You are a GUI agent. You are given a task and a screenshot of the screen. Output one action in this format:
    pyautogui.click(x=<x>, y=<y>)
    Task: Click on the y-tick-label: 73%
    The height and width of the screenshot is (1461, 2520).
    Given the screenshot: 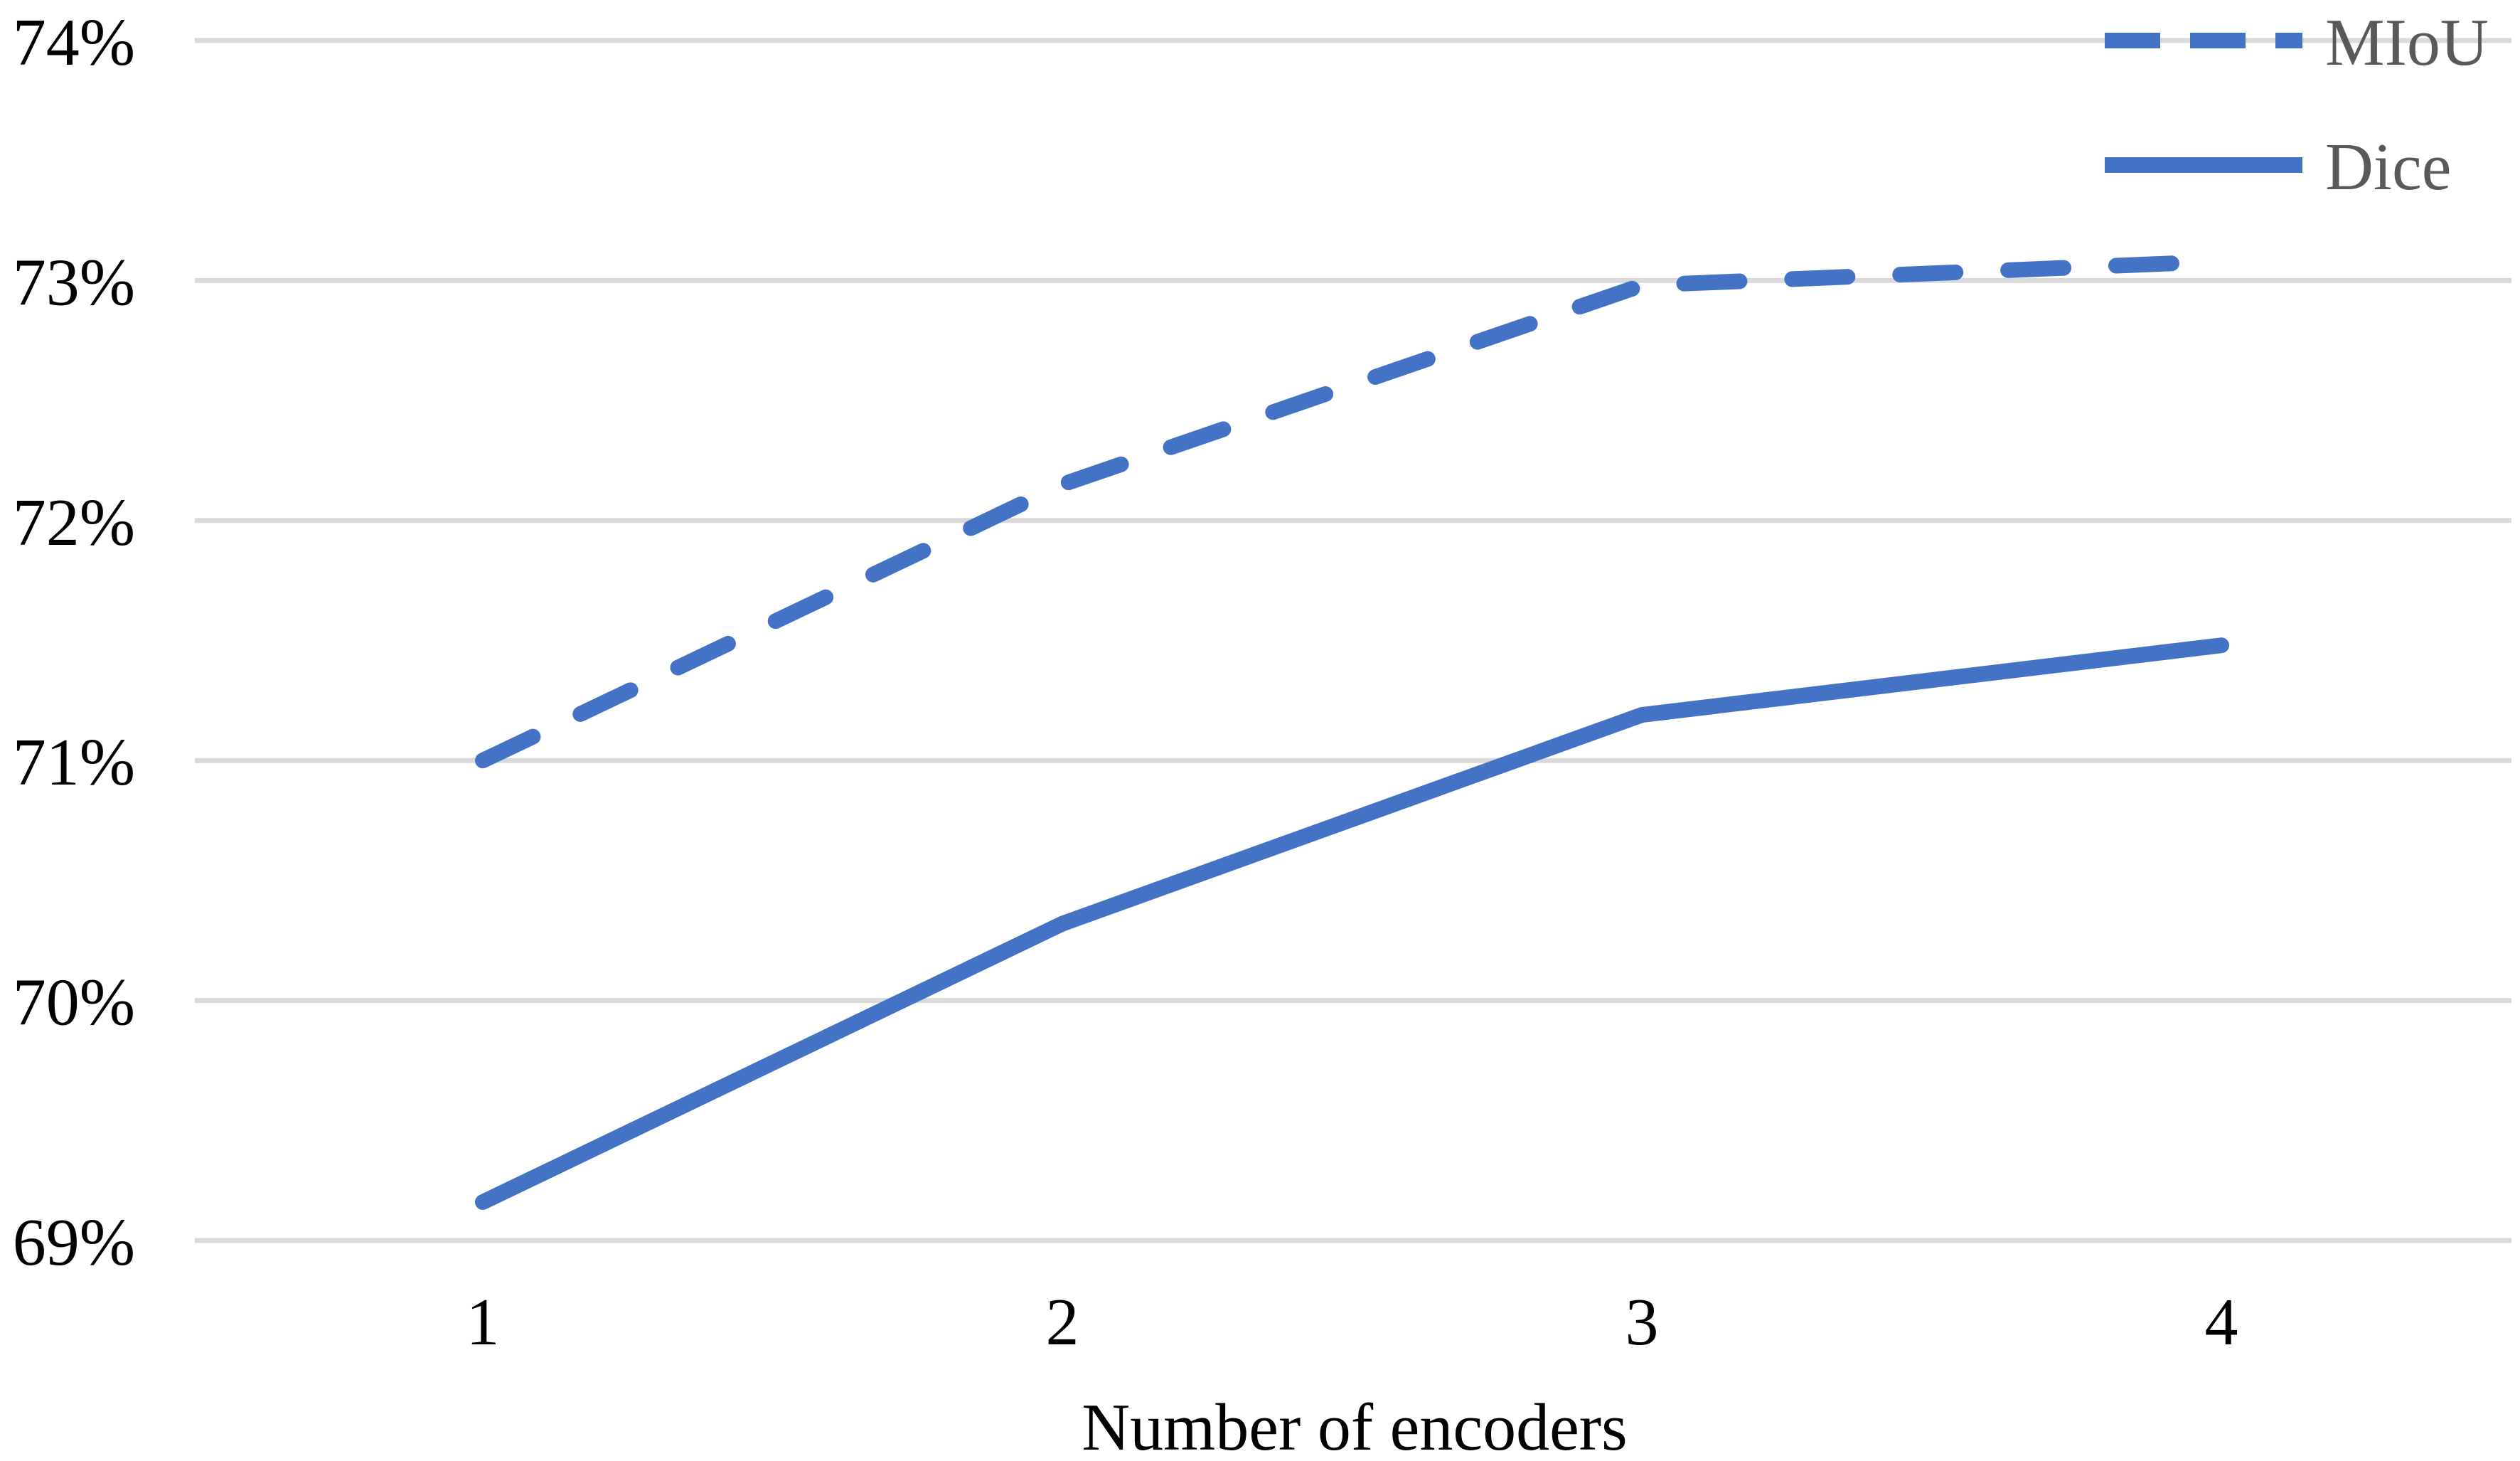 What is the action you would take?
    pyautogui.click(x=74, y=282)
    